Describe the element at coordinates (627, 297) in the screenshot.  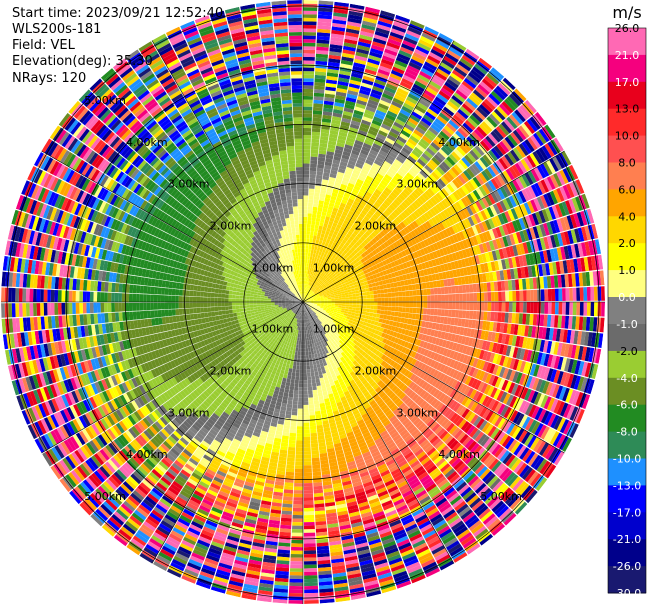
I see `colorbar-tick-label: 0.0` at that location.